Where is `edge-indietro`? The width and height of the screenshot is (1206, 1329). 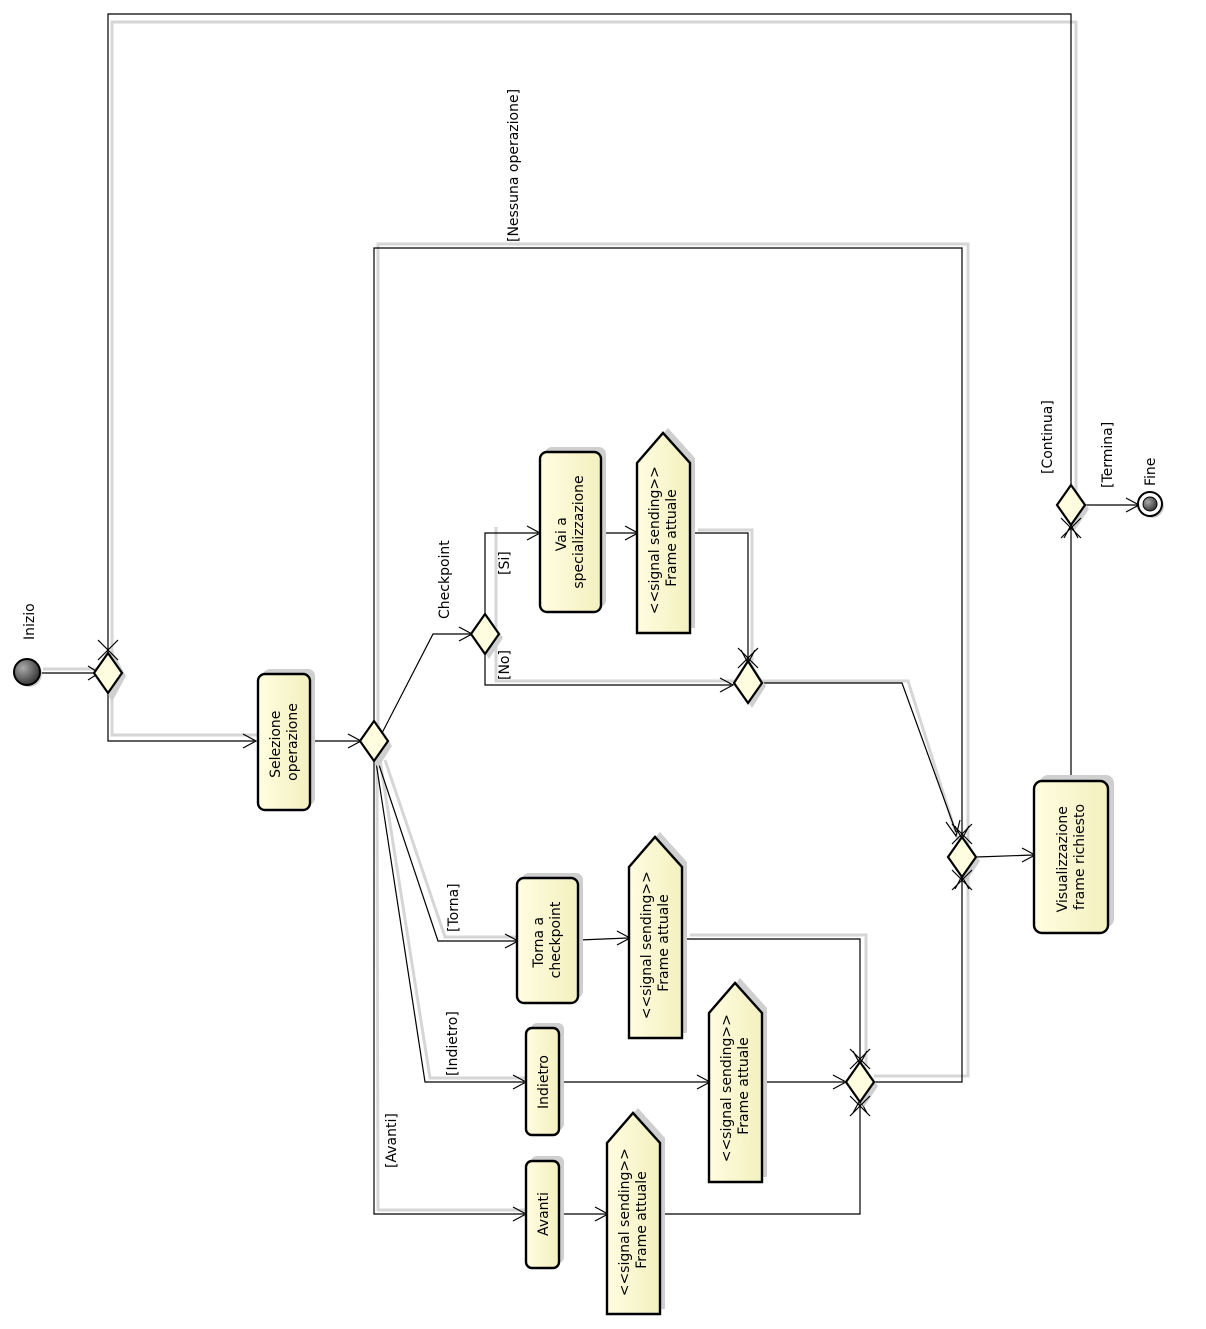 edge-indietro is located at coordinates (449, 922).